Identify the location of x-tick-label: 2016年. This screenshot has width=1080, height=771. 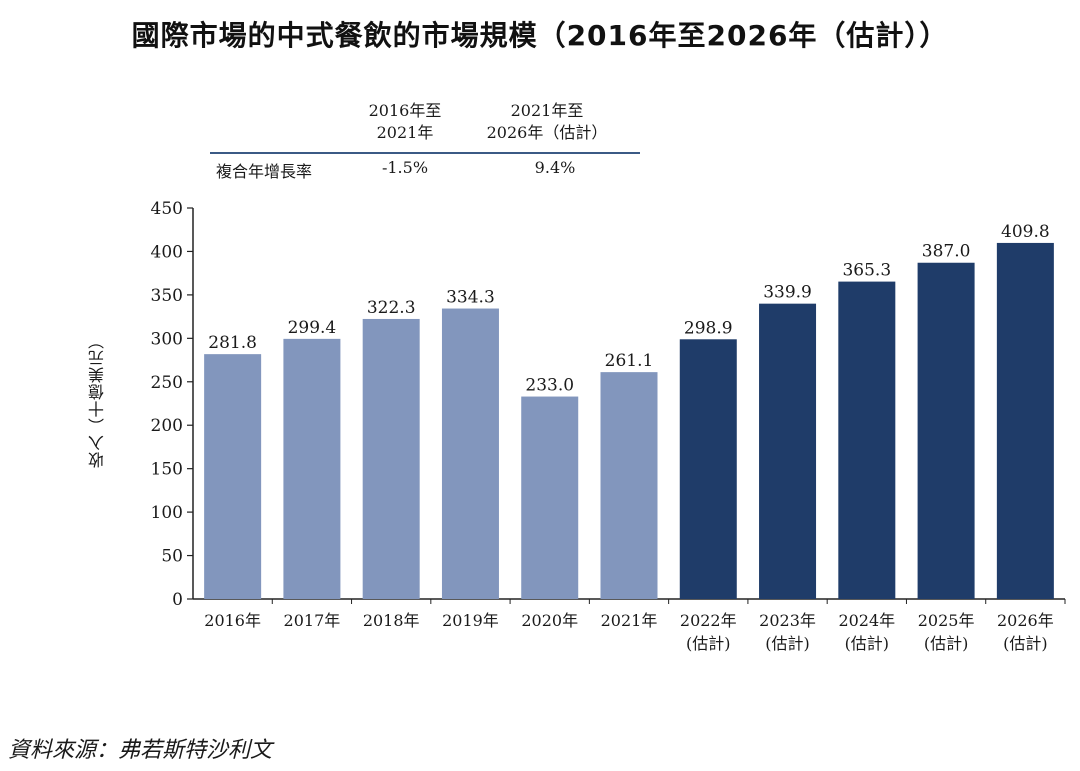
(232, 620).